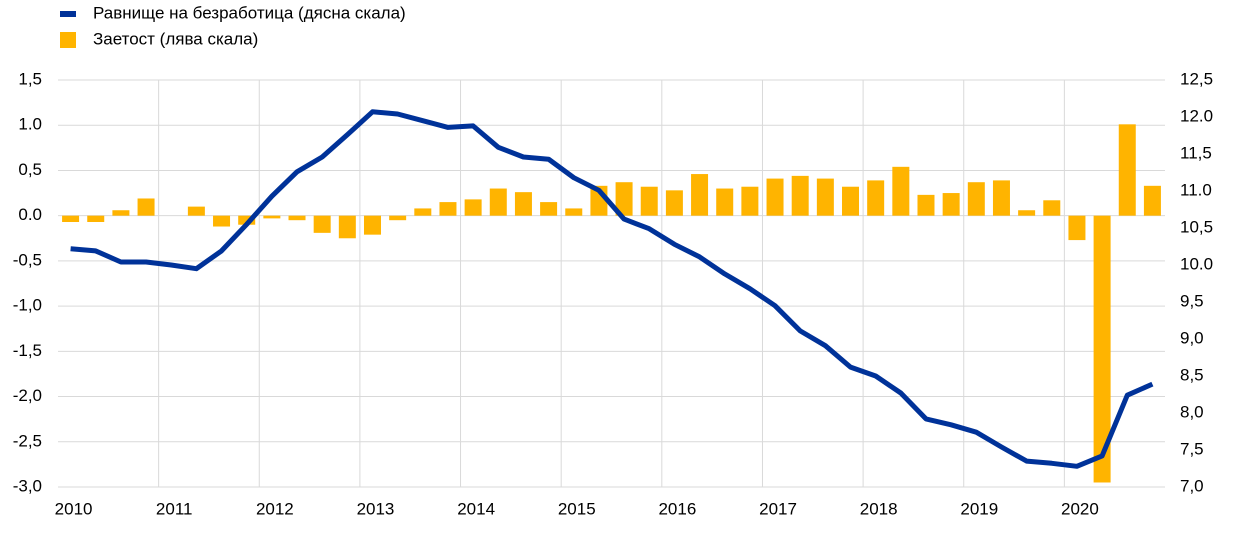 This screenshot has height=554, width=1240. What do you see at coordinates (577, 508) in the screenshot?
I see `x-tick-label: 2015` at bounding box center [577, 508].